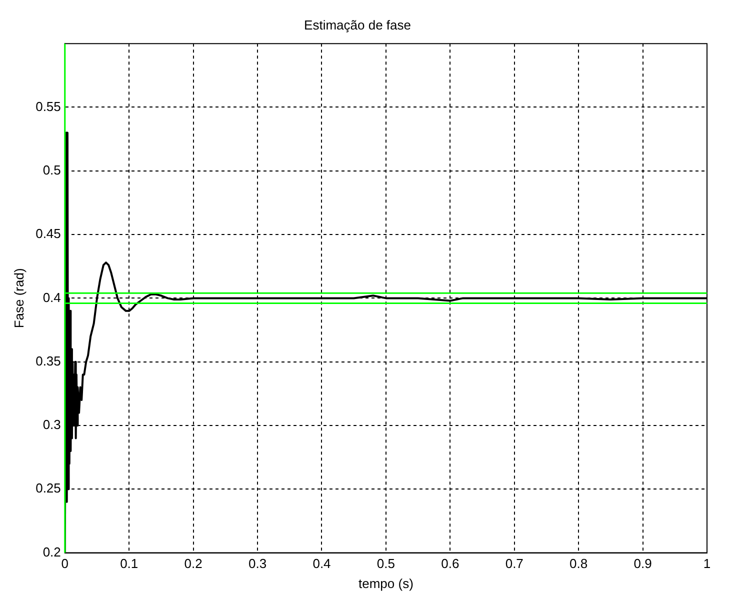 The width and height of the screenshot is (729, 600). What do you see at coordinates (51, 552) in the screenshot?
I see `y-tick-label: 0.2` at bounding box center [51, 552].